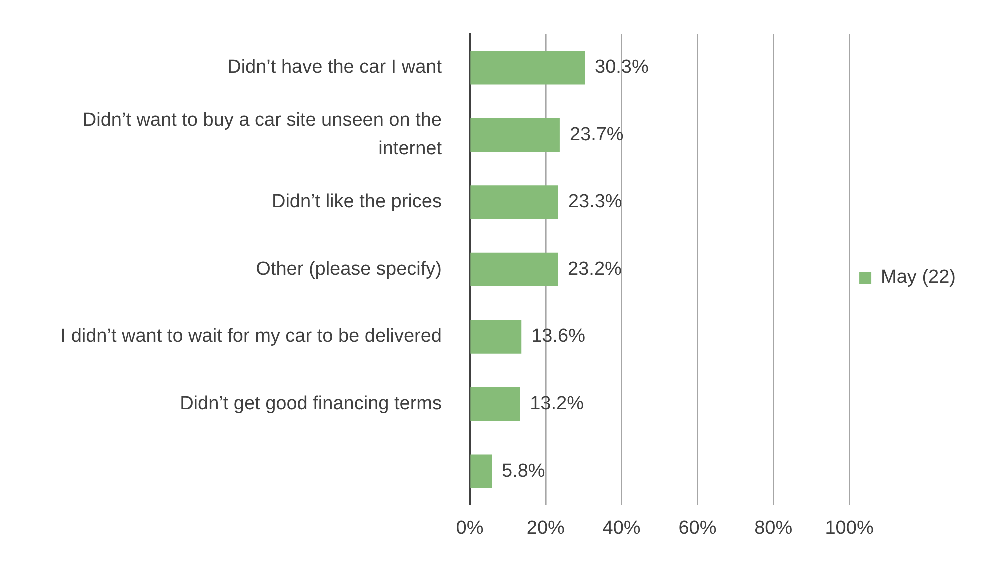  What do you see at coordinates (357, 202) in the screenshot?
I see `y-tick-label: Didn’t like the prices` at bounding box center [357, 202].